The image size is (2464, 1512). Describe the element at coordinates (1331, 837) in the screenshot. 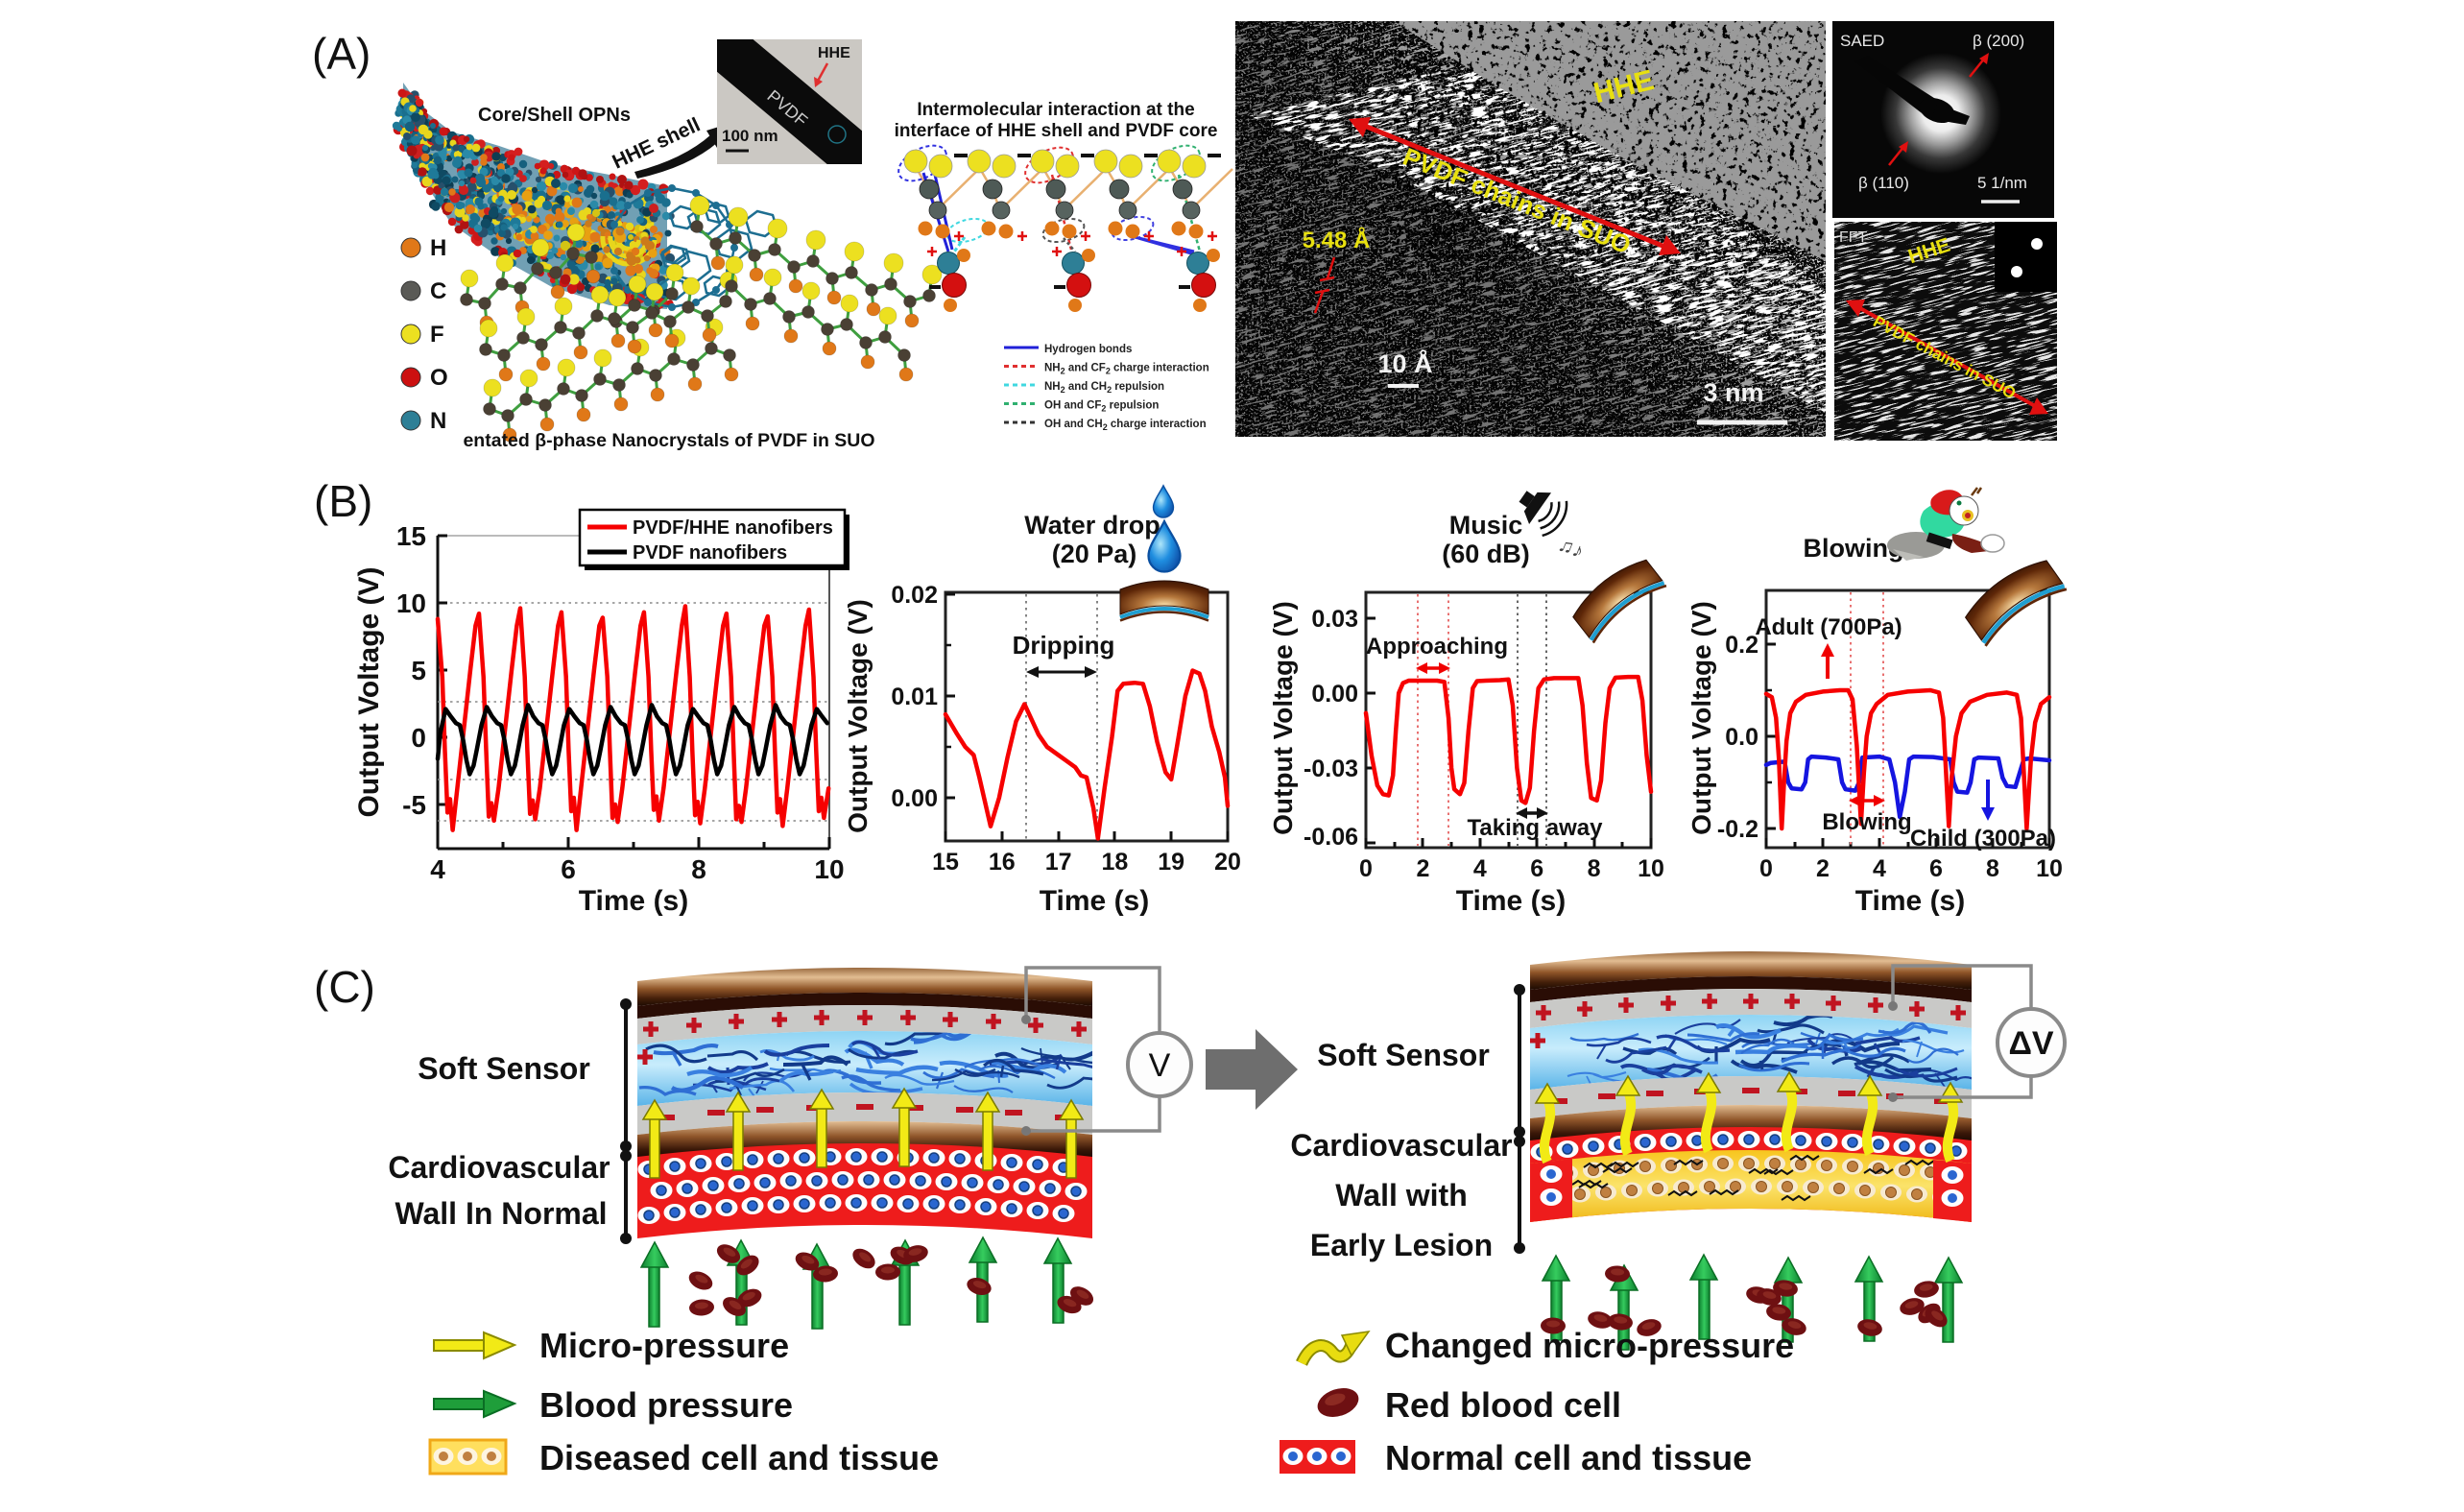

I see `svg-text: -0.06` at that location.